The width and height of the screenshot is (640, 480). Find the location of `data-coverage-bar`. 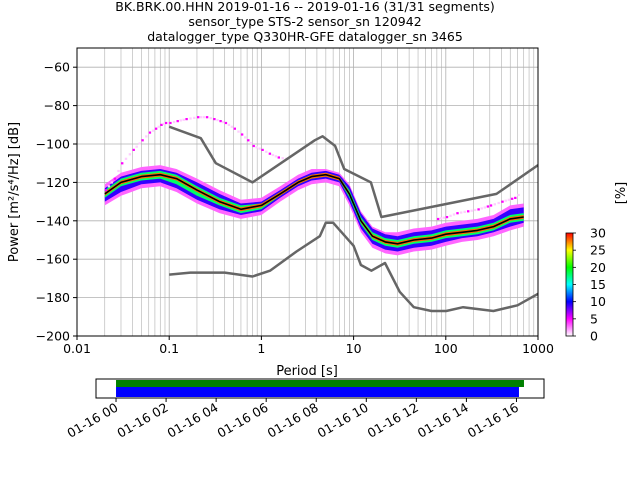

data-coverage-bar is located at coordinates (320, 383).